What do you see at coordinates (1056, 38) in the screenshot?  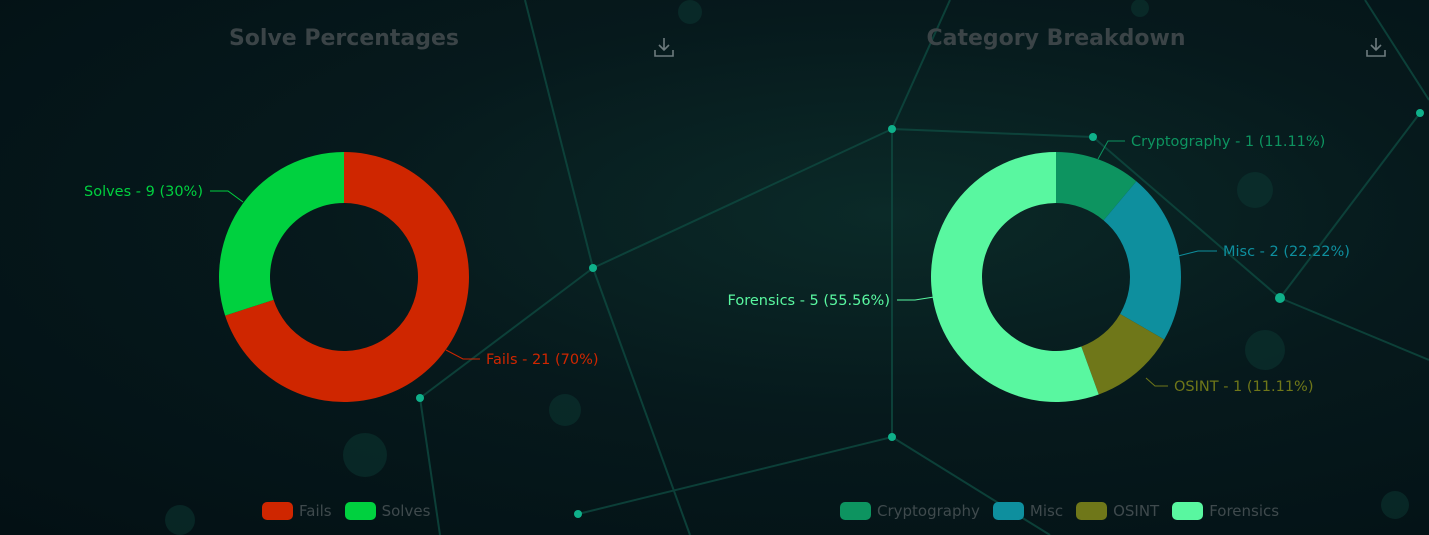 I see `chart-title-category-breakdown: Category Breakdown` at bounding box center [1056, 38].